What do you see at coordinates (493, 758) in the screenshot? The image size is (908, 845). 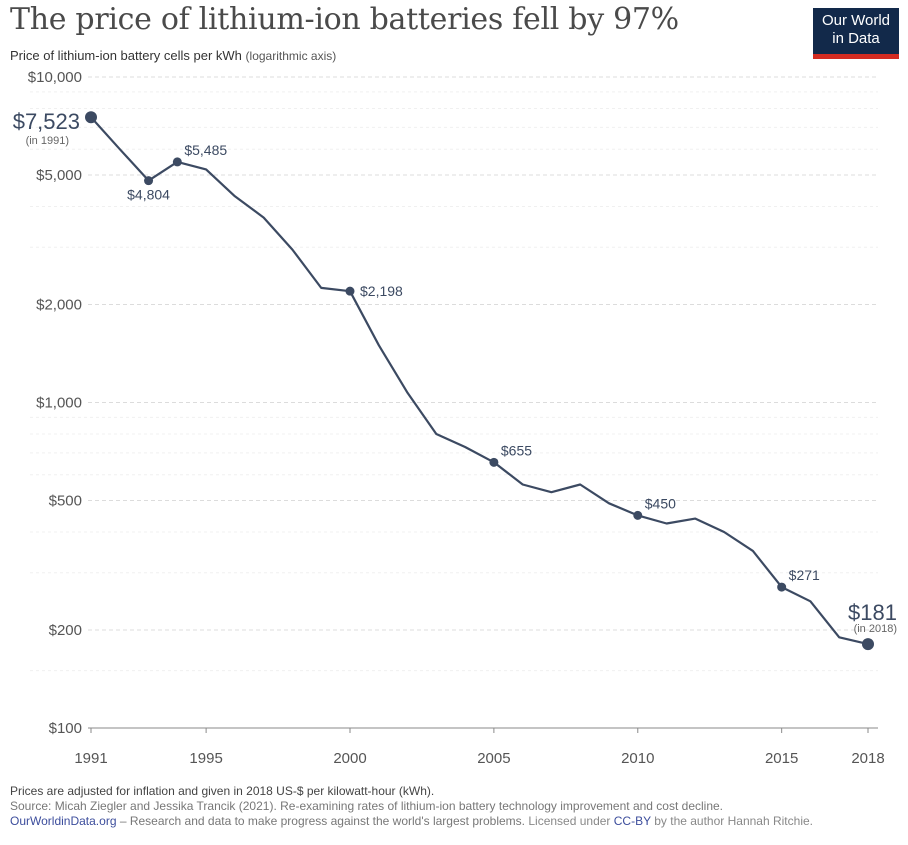 I see `x-tick-label: 2005` at bounding box center [493, 758].